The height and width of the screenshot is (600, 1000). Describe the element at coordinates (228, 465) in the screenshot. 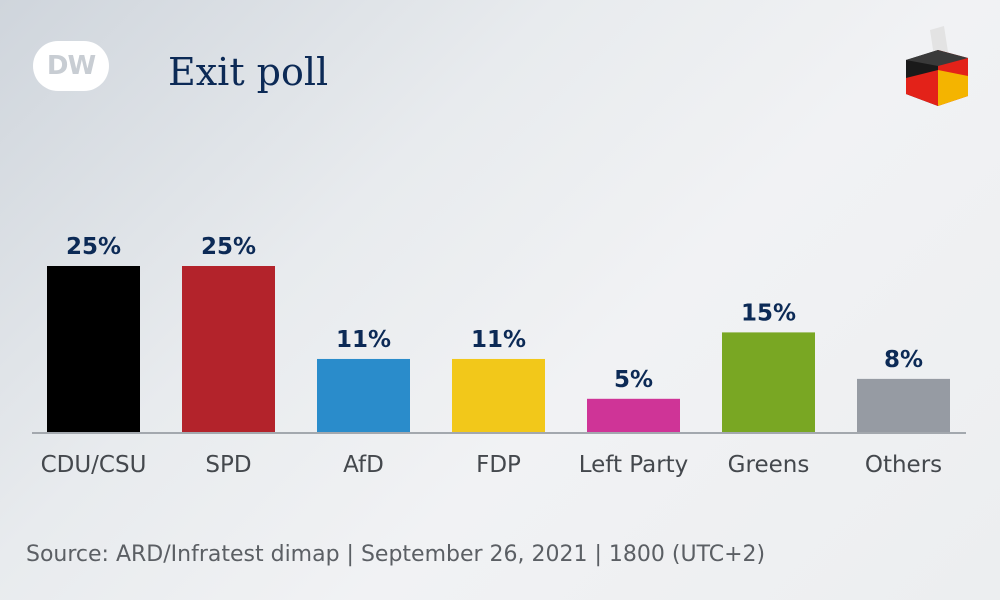

I see `category-label: SPD` at that location.